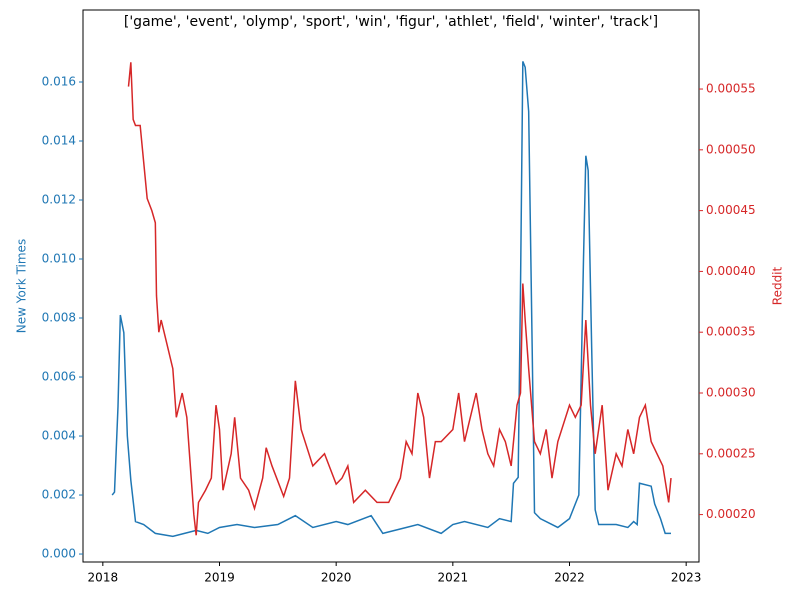  Describe the element at coordinates (731, 89) in the screenshot. I see `y2-tick-label: 0.00055` at that location.